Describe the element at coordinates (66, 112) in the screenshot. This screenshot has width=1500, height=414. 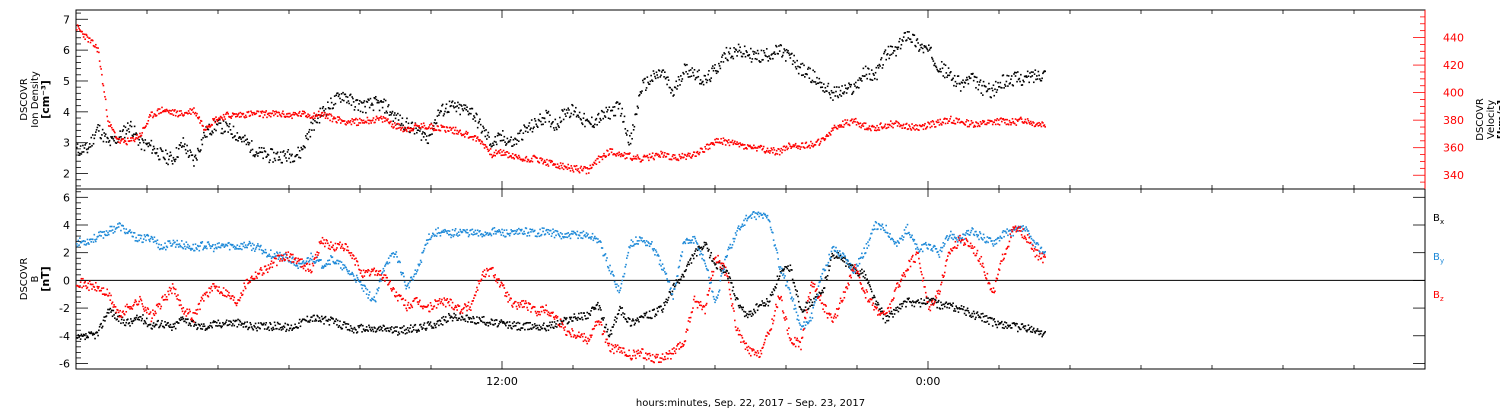
I see `density-y-tick-label: 4` at that location.